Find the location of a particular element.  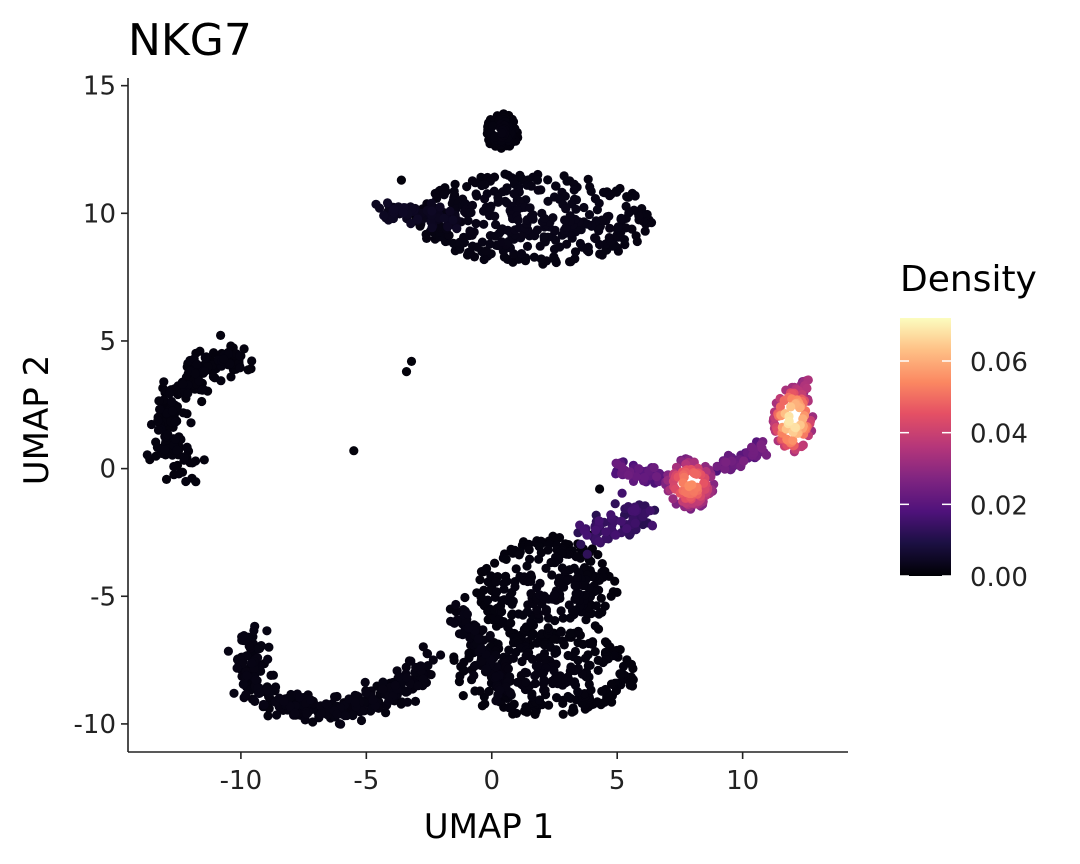

x-axis-title: UMAP 1 is located at coordinates (489, 827).